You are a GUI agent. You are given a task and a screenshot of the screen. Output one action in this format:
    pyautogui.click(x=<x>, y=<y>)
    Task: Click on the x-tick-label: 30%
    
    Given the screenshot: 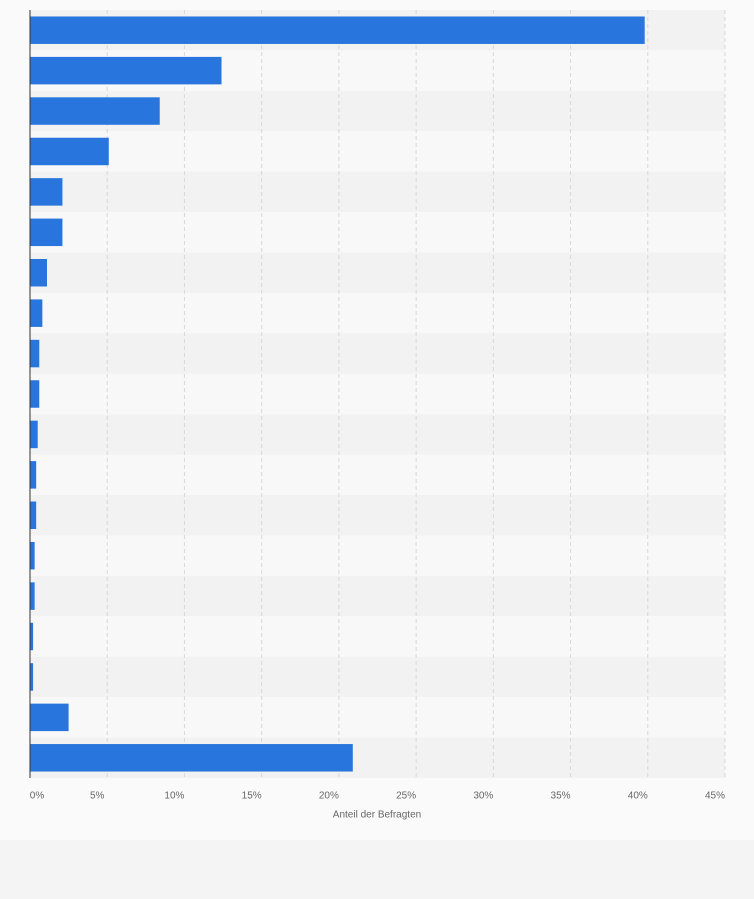 What is the action you would take?
    pyautogui.click(x=483, y=796)
    